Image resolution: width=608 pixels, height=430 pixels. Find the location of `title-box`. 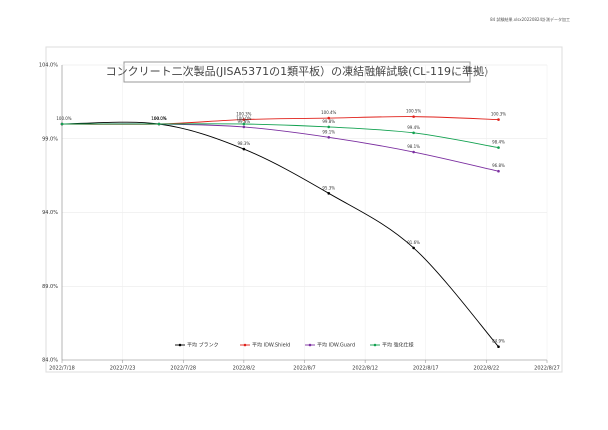

title-box is located at coordinates (297, 72).